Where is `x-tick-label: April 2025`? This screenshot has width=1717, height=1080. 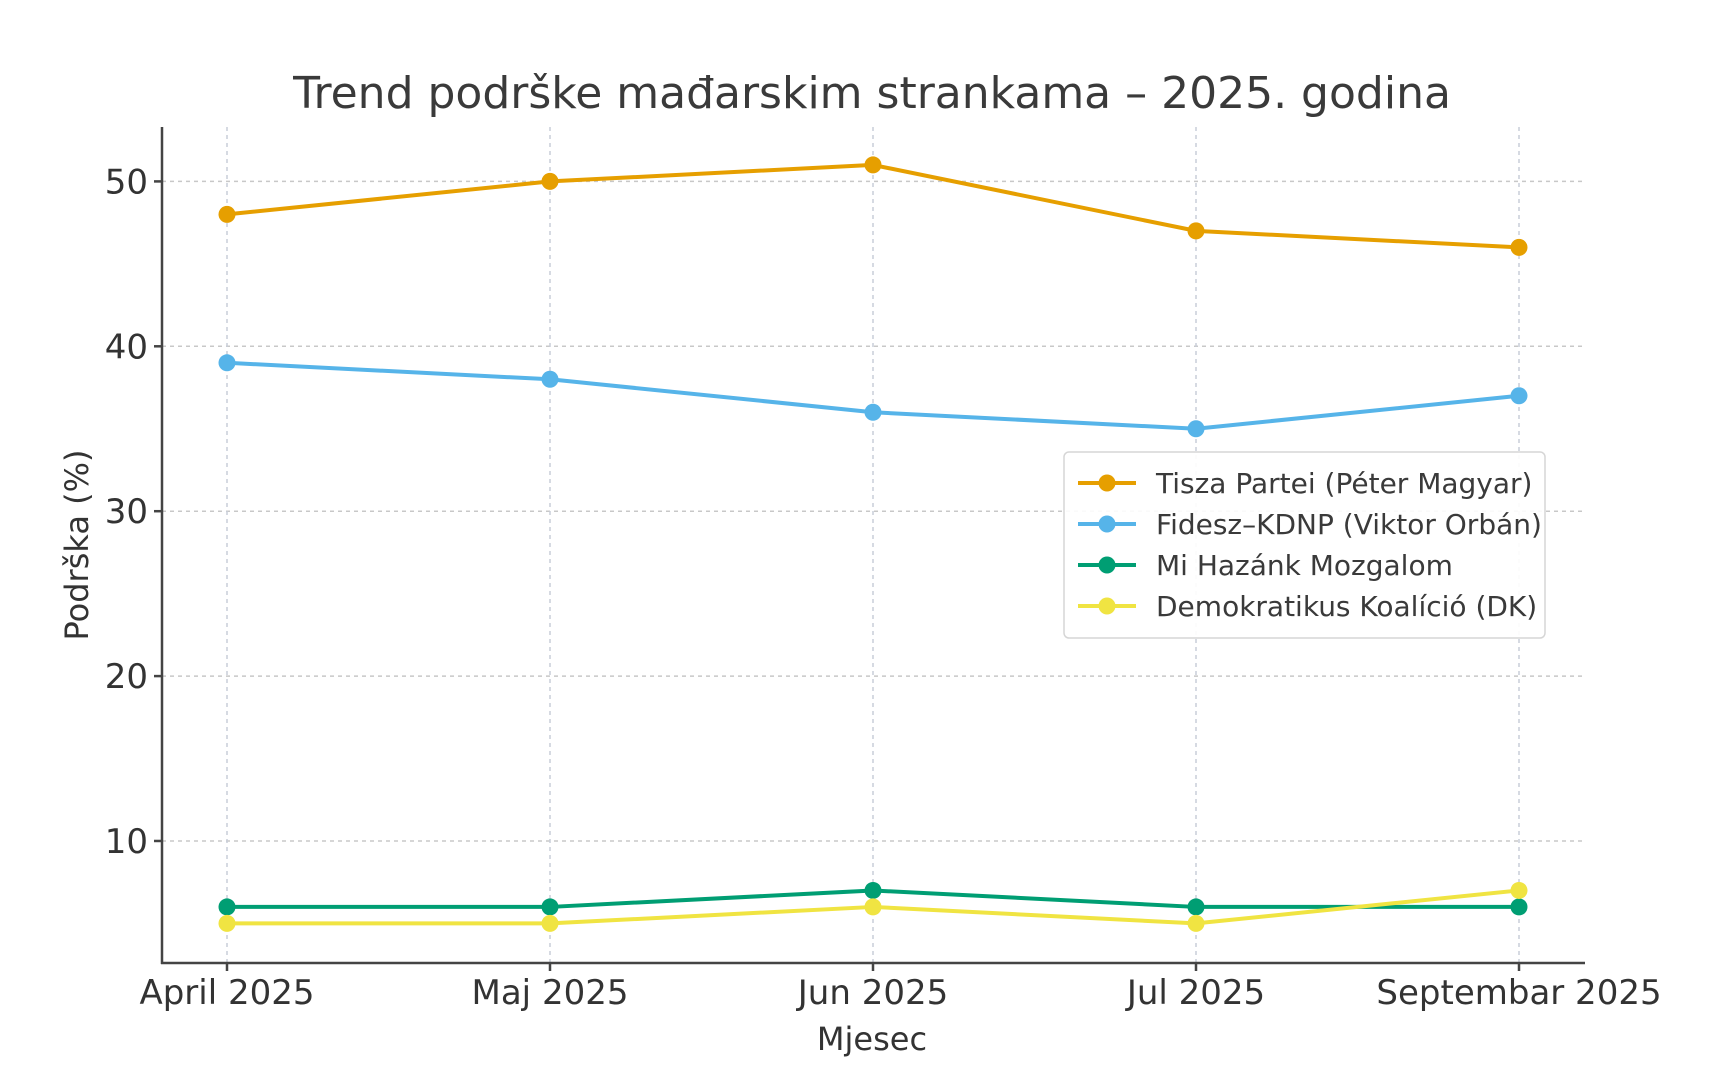
x-tick-label: April 2025 is located at coordinates (226, 993).